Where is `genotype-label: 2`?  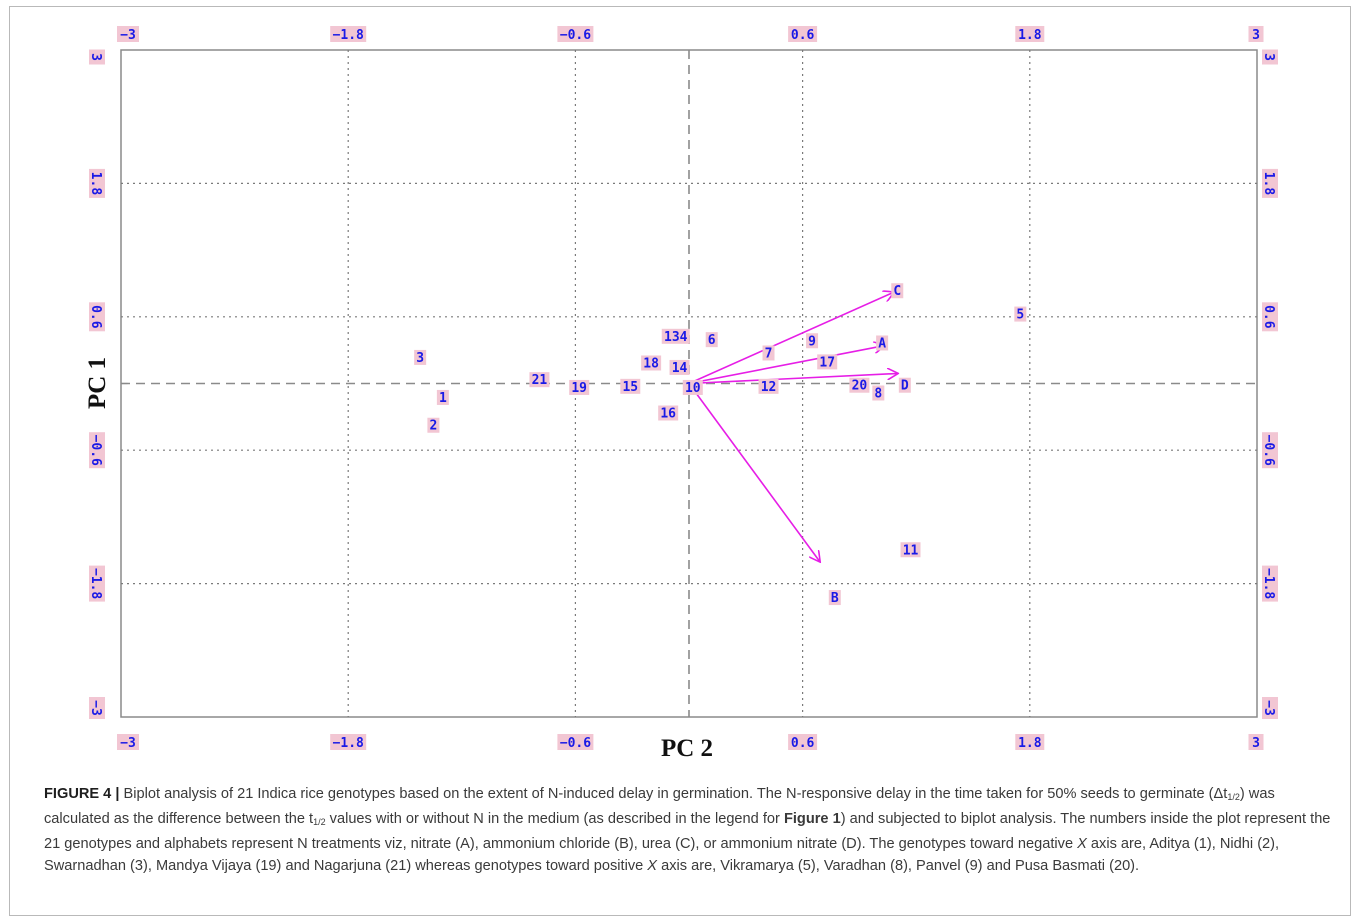
genotype-label: 2 is located at coordinates (433, 426).